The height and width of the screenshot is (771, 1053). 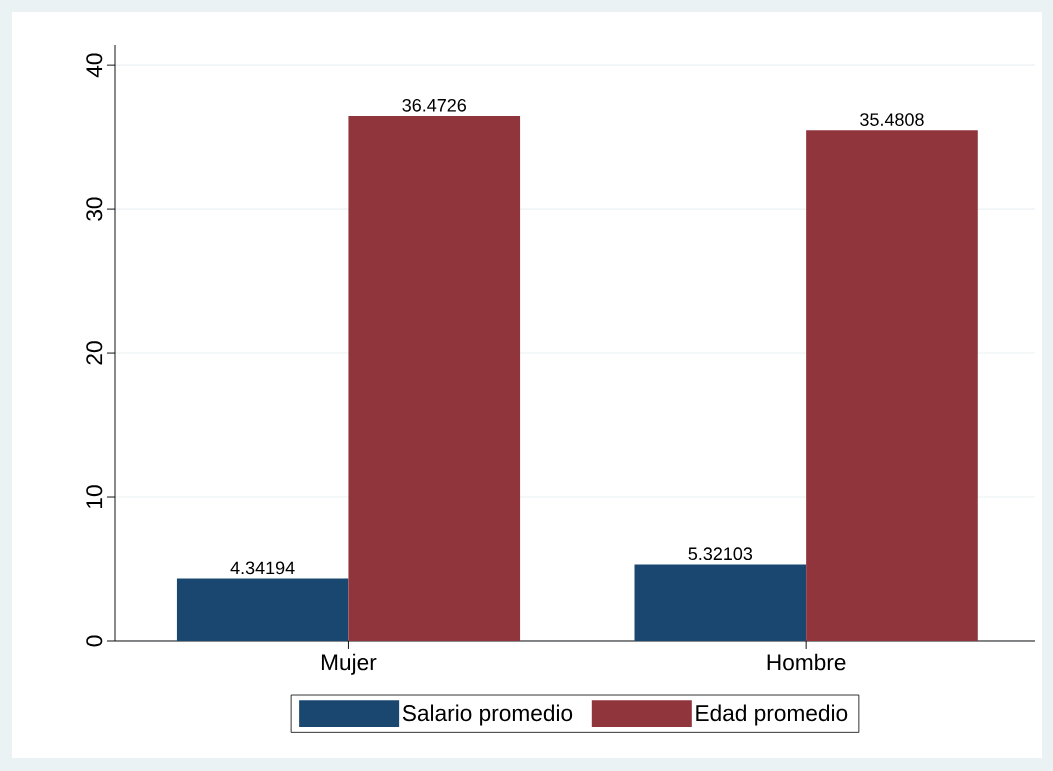 What do you see at coordinates (487, 715) in the screenshot?
I see `legend-label: Salario promedio` at bounding box center [487, 715].